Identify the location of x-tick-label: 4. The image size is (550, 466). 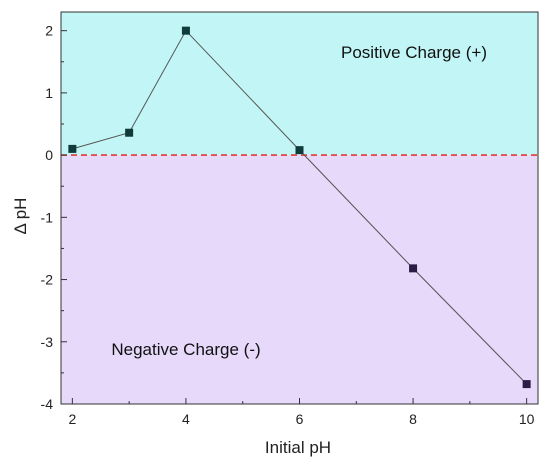
(186, 419).